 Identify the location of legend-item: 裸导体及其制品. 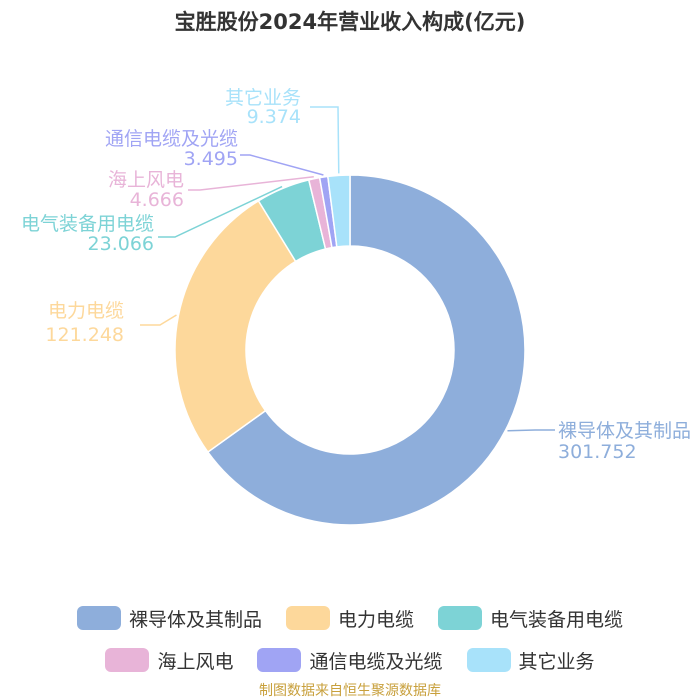
(169, 618).